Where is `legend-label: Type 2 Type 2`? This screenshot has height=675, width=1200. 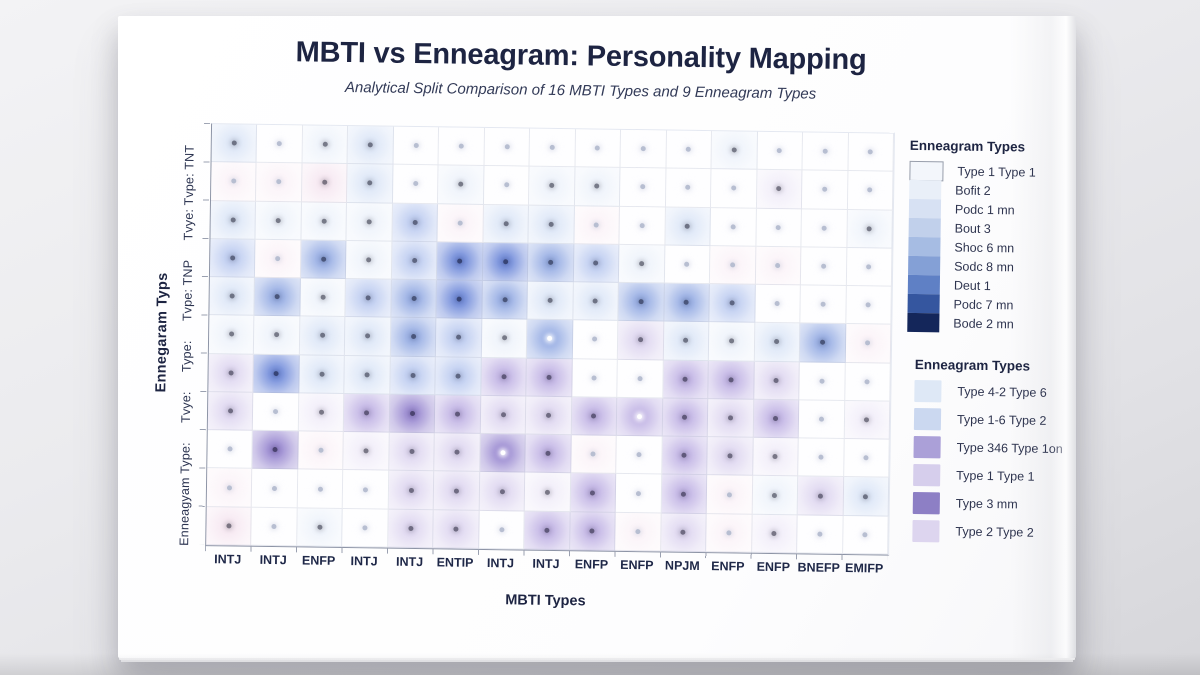
legend-label: Type 2 Type 2 is located at coordinates (994, 532).